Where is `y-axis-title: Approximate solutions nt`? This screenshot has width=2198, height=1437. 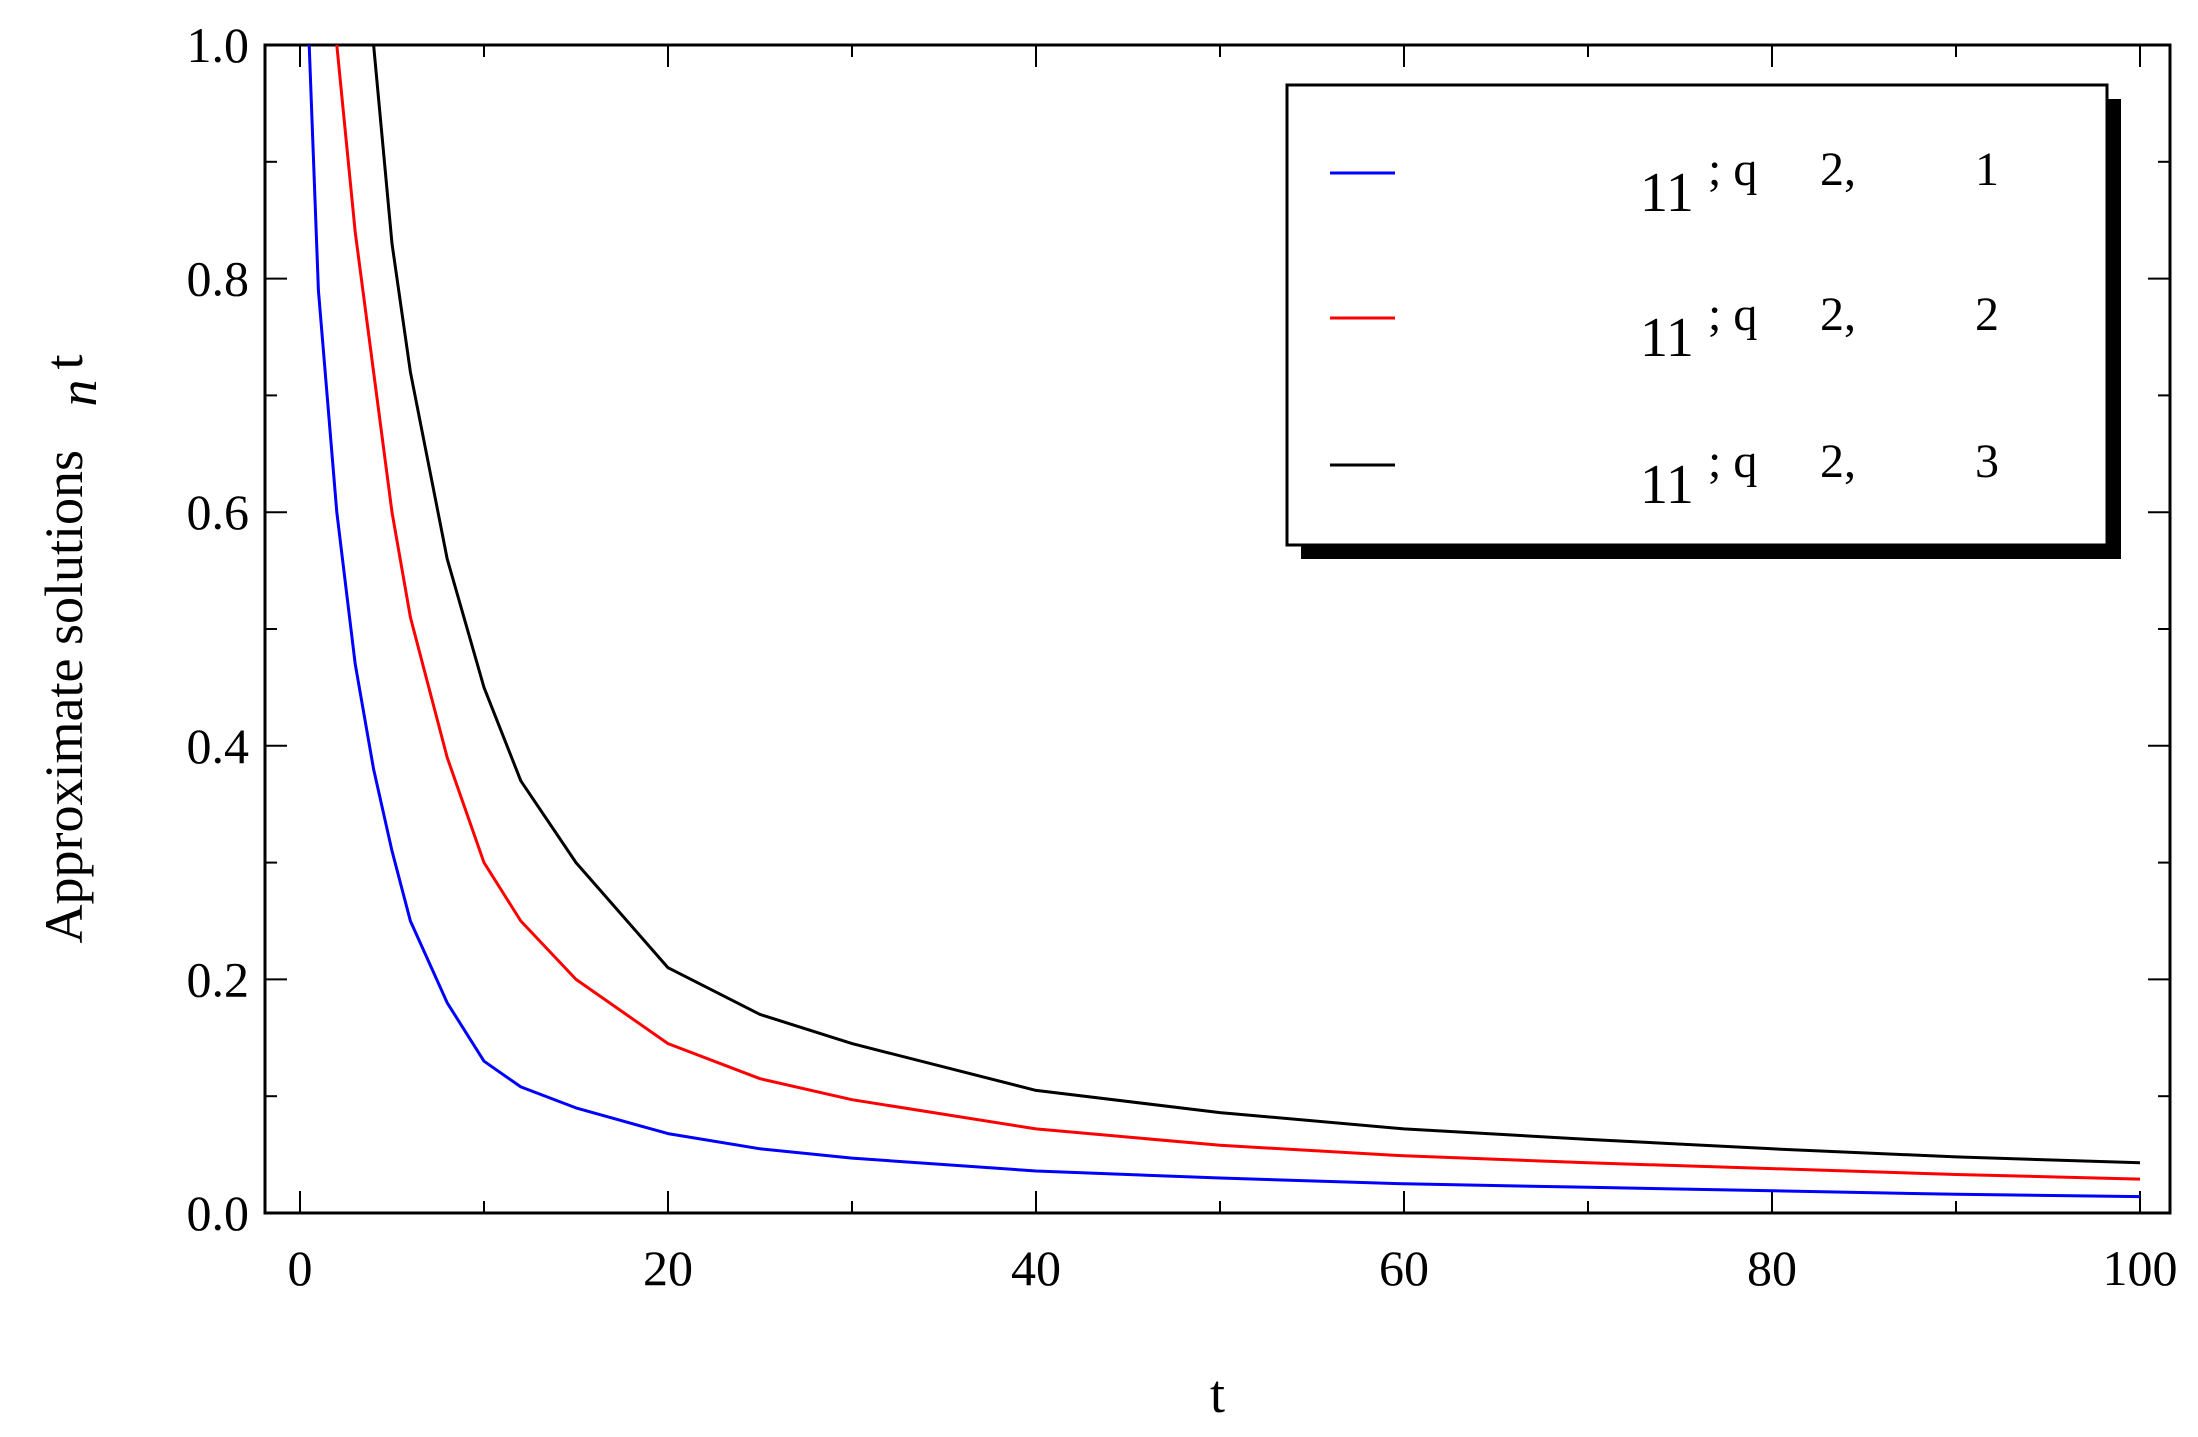 y-axis-title: Approximate solutions nt is located at coordinates (71, 649).